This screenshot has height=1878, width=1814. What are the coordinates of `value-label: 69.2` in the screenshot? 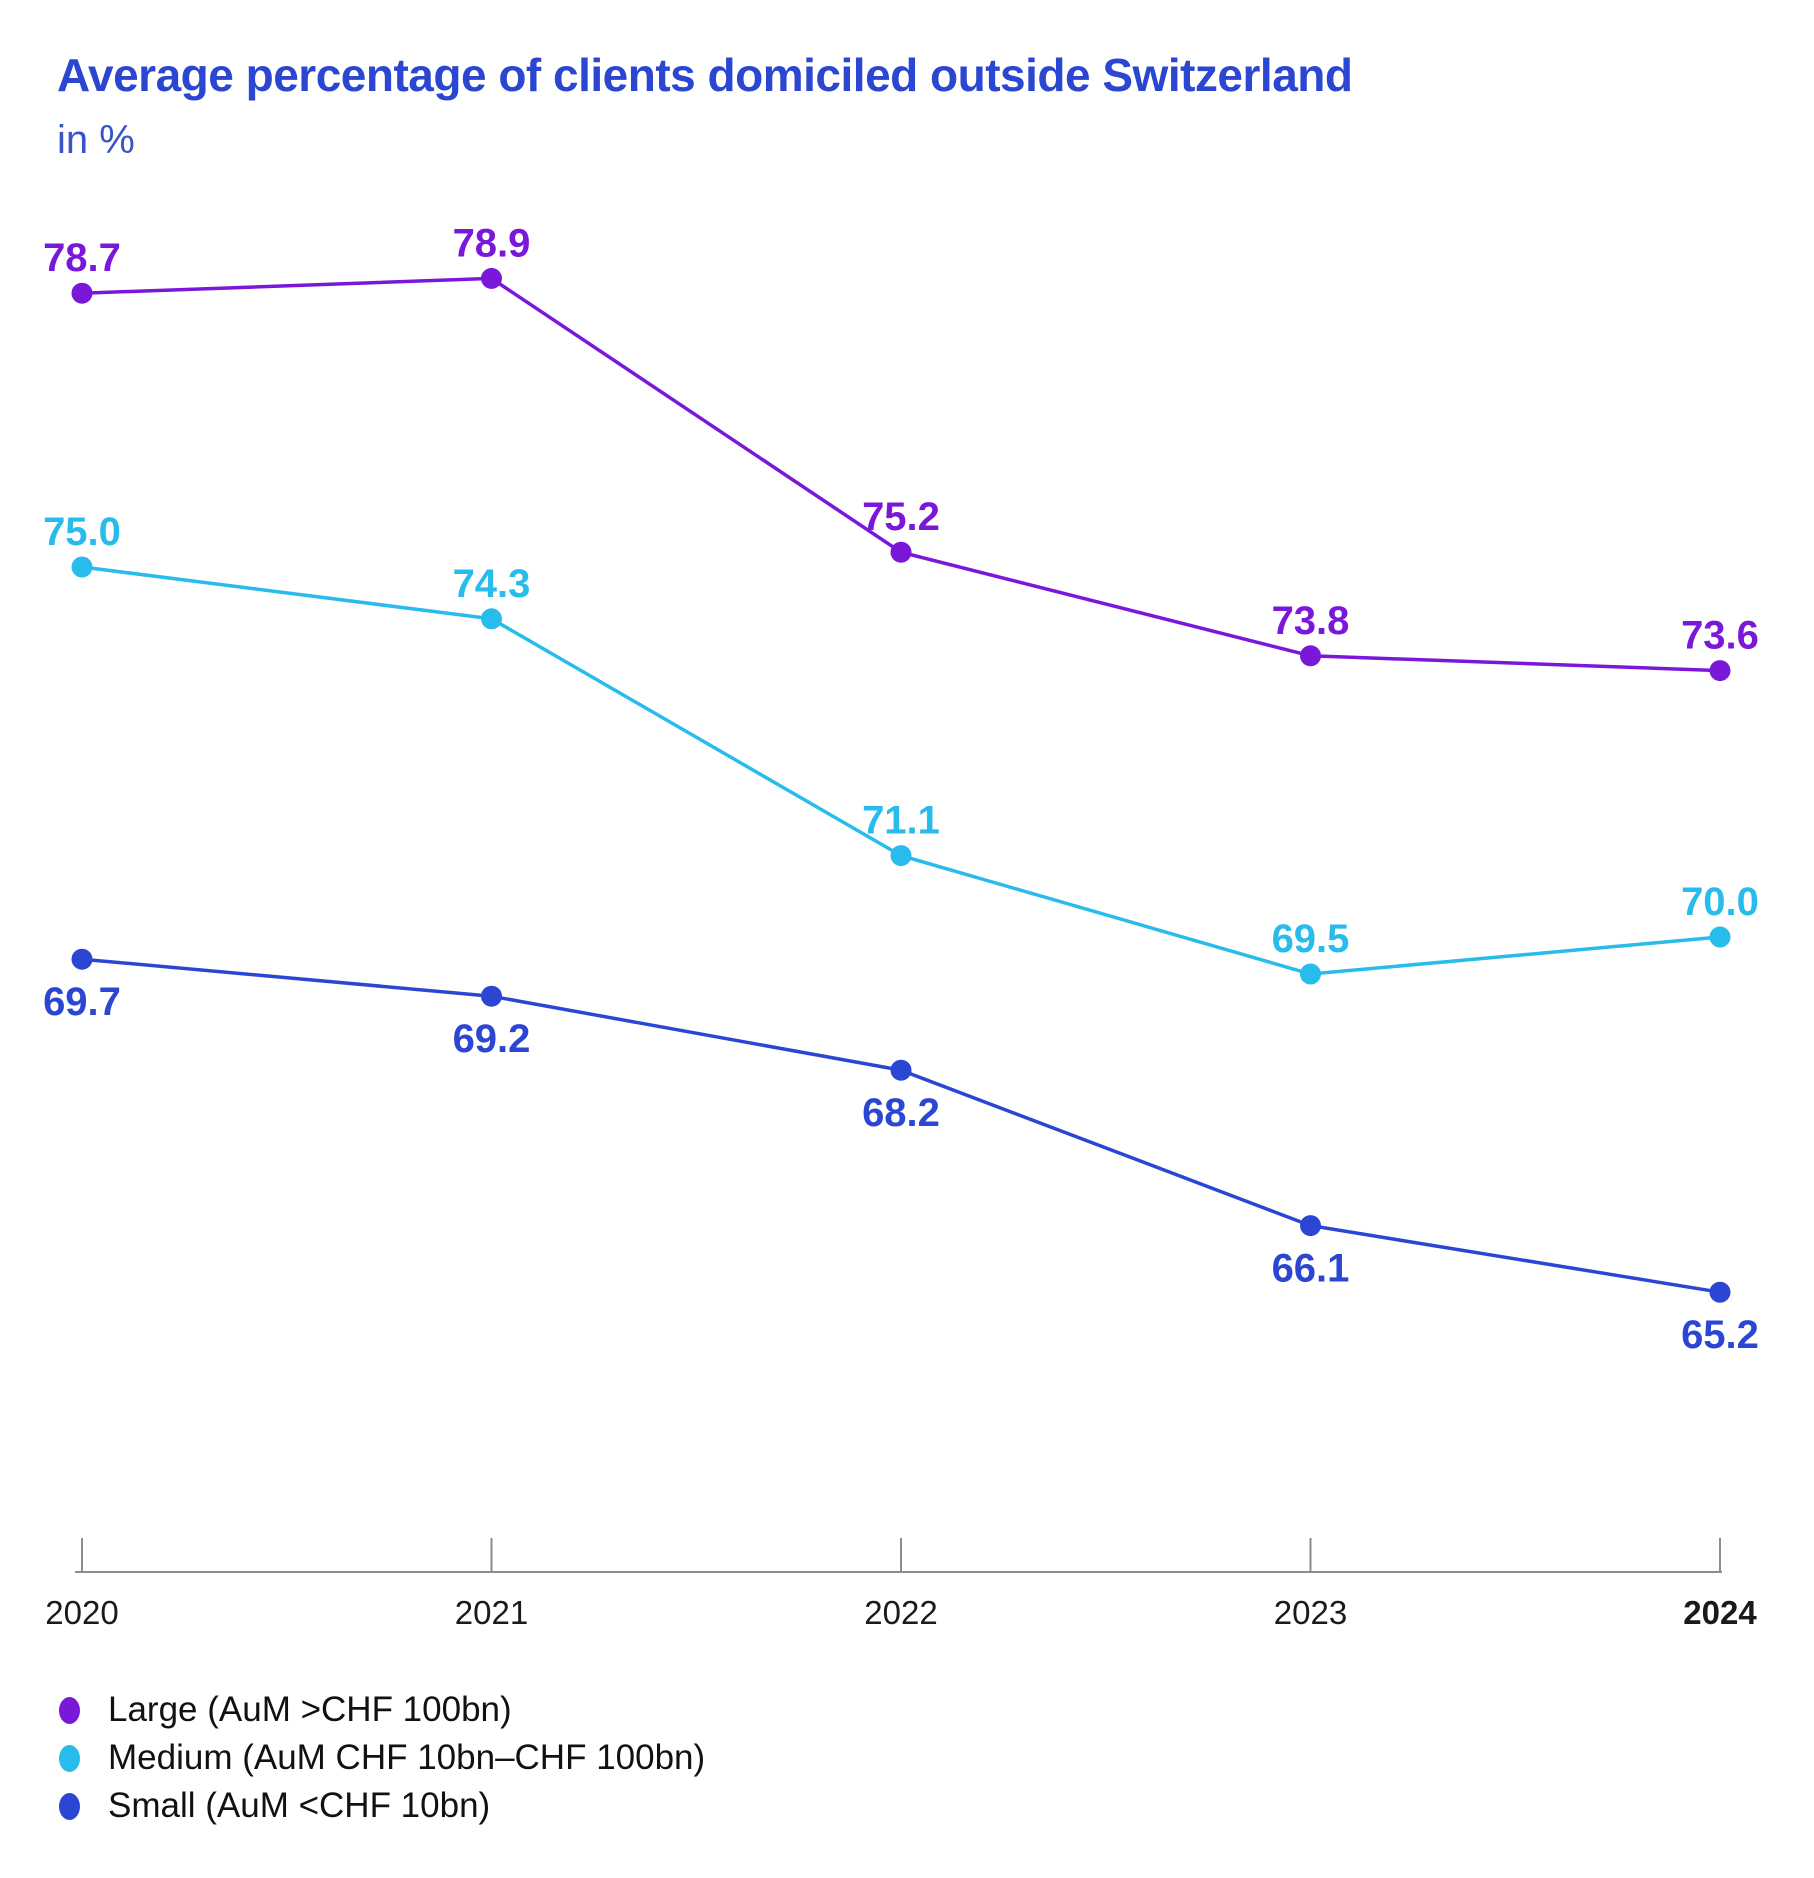 It's located at (492, 1039).